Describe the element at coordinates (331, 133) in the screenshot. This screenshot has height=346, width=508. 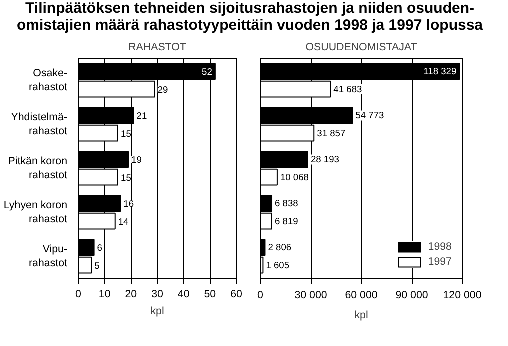
I see `data-label: 31 857` at that location.